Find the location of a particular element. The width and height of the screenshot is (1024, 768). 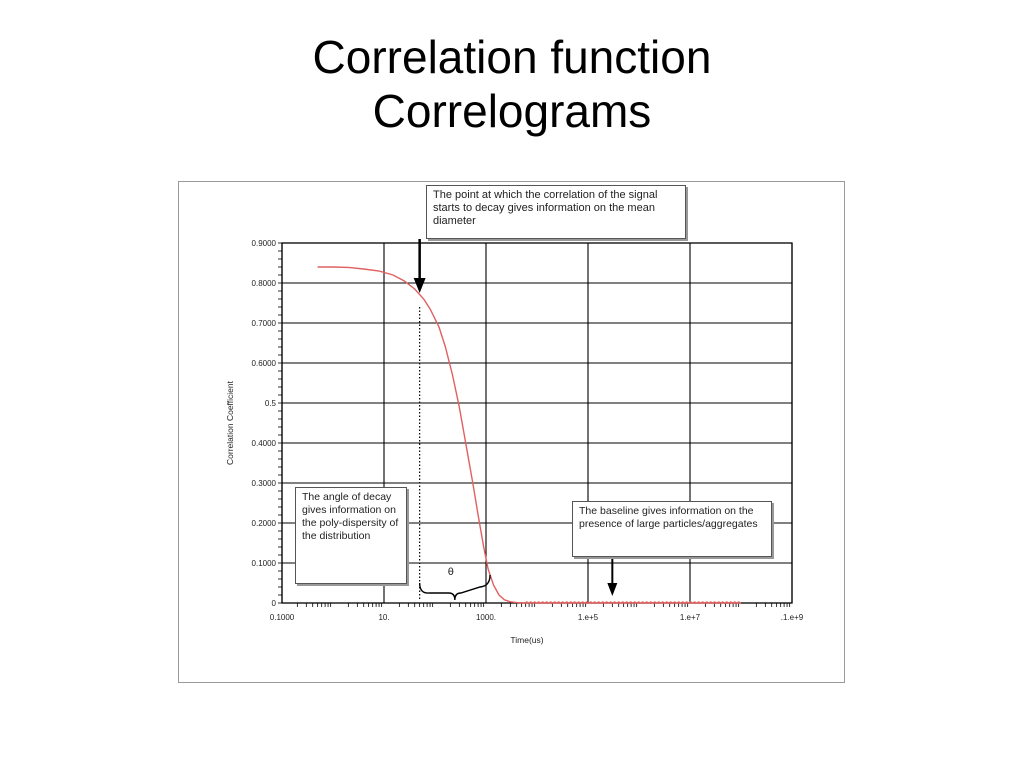

y-tick-label: 0.6000 is located at coordinates (264, 363).